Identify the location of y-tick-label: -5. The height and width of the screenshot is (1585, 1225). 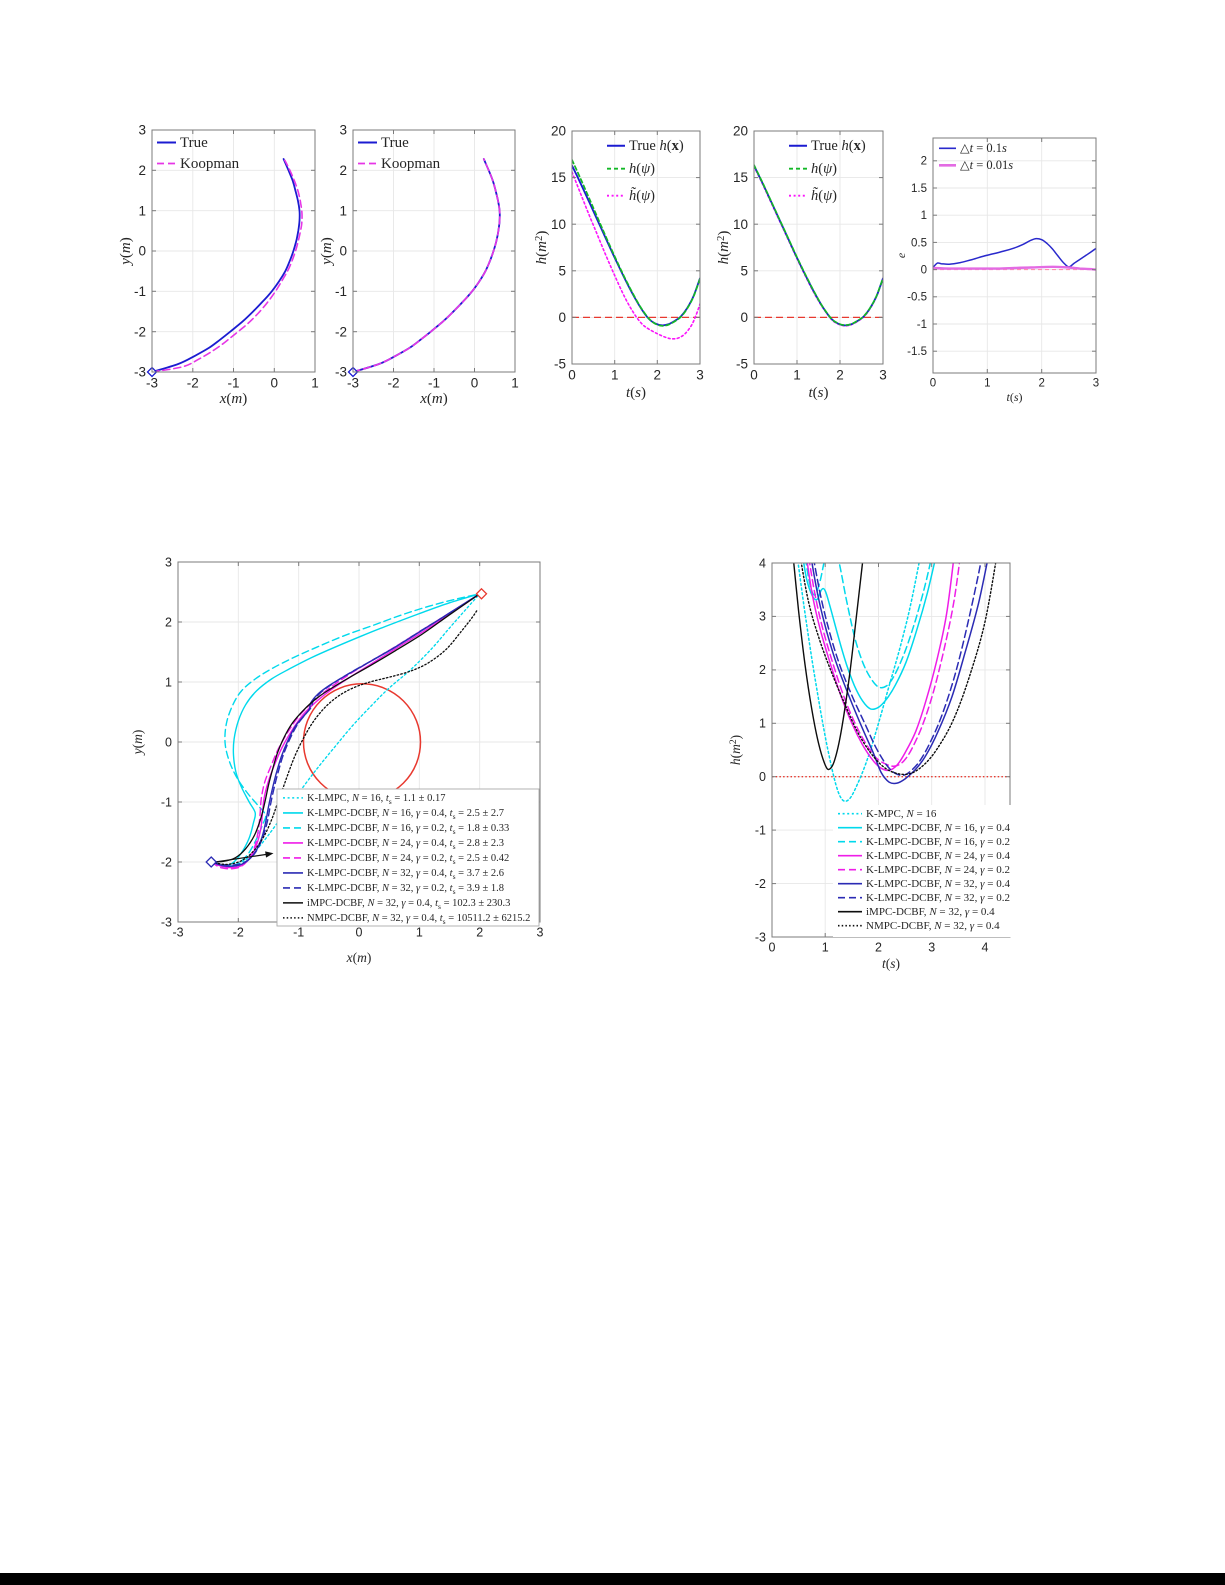
(742, 364).